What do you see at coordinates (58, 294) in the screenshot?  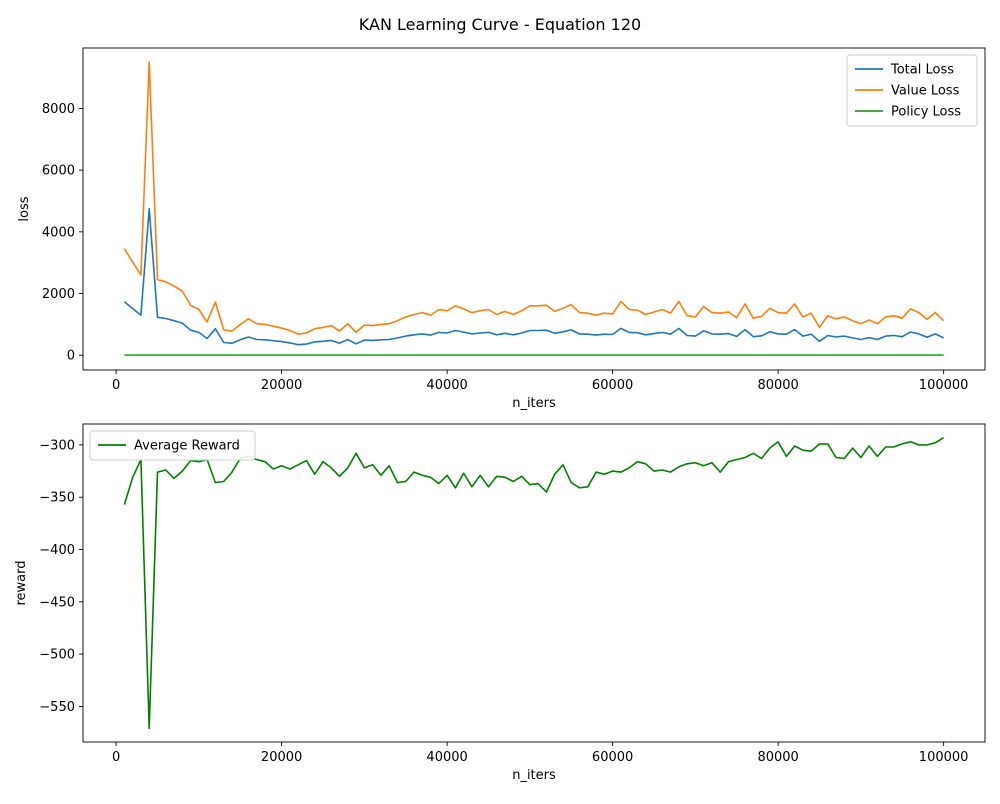 I see `y-tick-label: 2000` at bounding box center [58, 294].